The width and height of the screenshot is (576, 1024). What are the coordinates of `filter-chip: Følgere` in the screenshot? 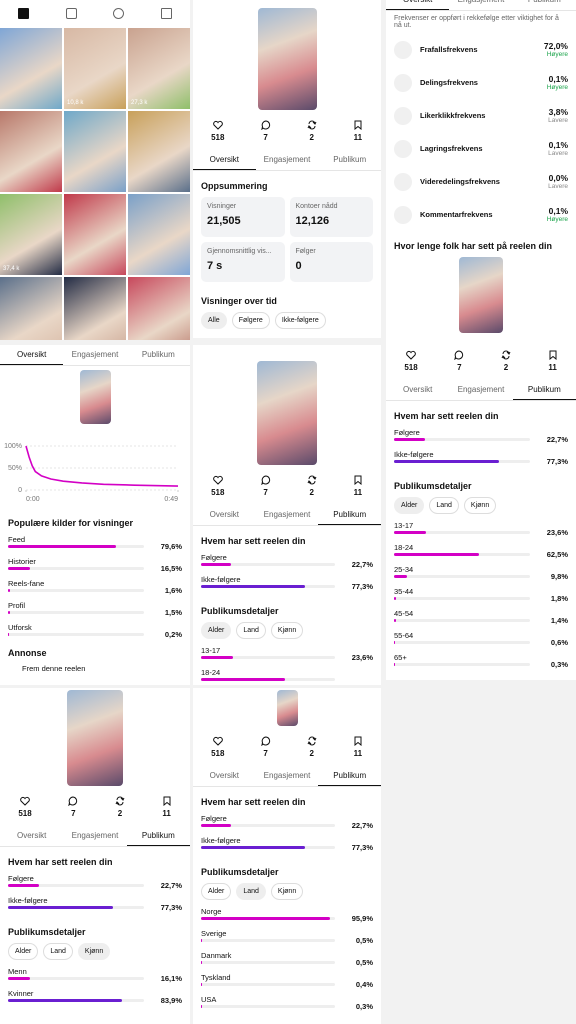 It's located at (250, 320).